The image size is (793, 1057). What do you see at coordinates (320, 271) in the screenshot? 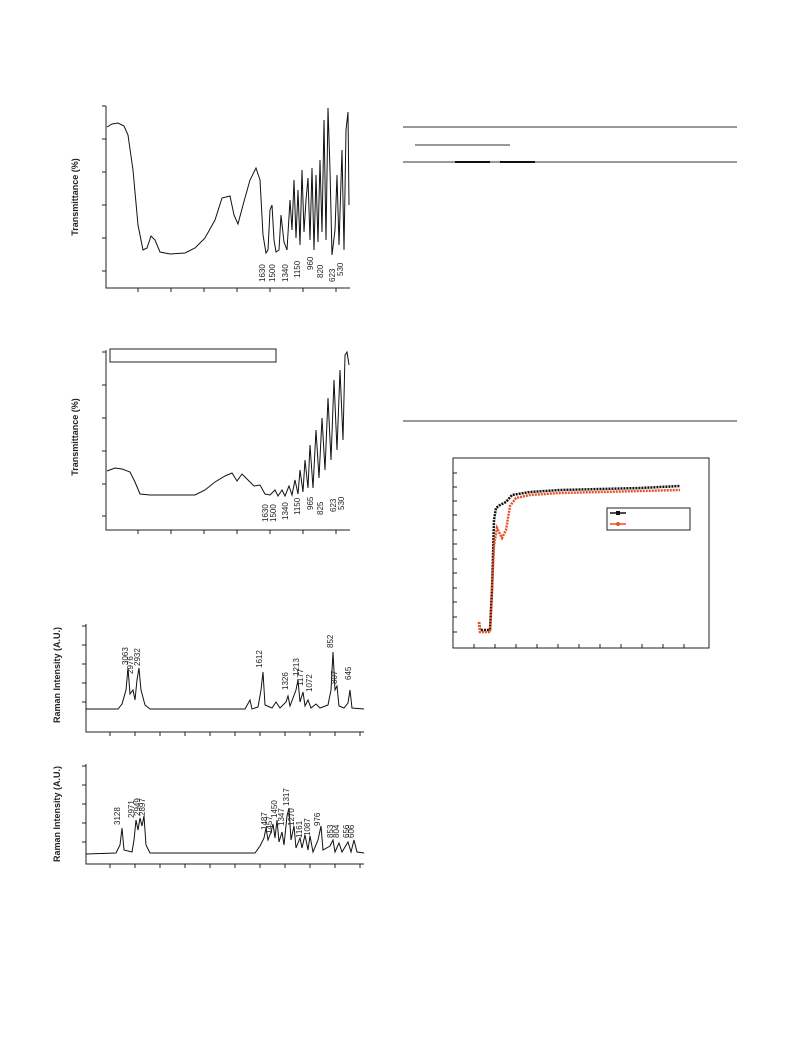
I see `peak-label: 820` at bounding box center [320, 271].